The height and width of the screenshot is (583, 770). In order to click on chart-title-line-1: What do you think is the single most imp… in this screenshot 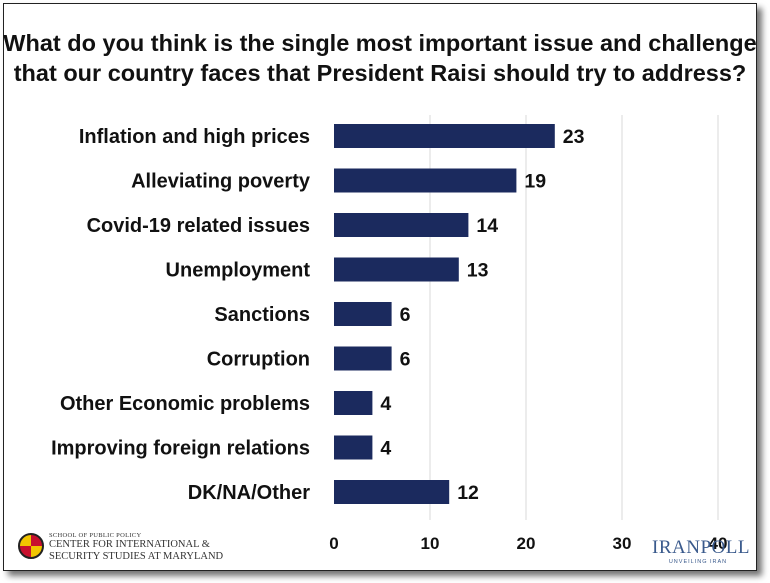, I will do `click(380, 43)`.